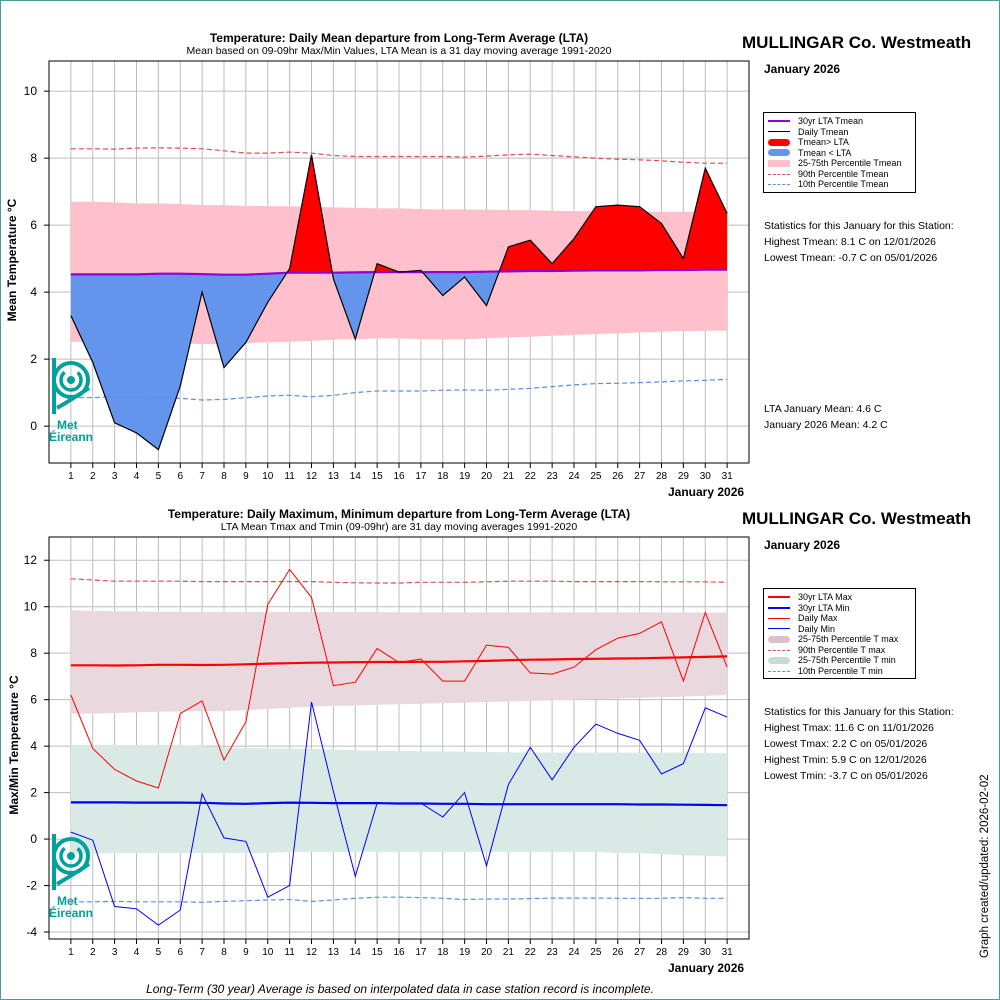 This screenshot has width=1000, height=1000. What do you see at coordinates (334, 952) in the screenshot?
I see `x-tick-label: 13` at bounding box center [334, 952].